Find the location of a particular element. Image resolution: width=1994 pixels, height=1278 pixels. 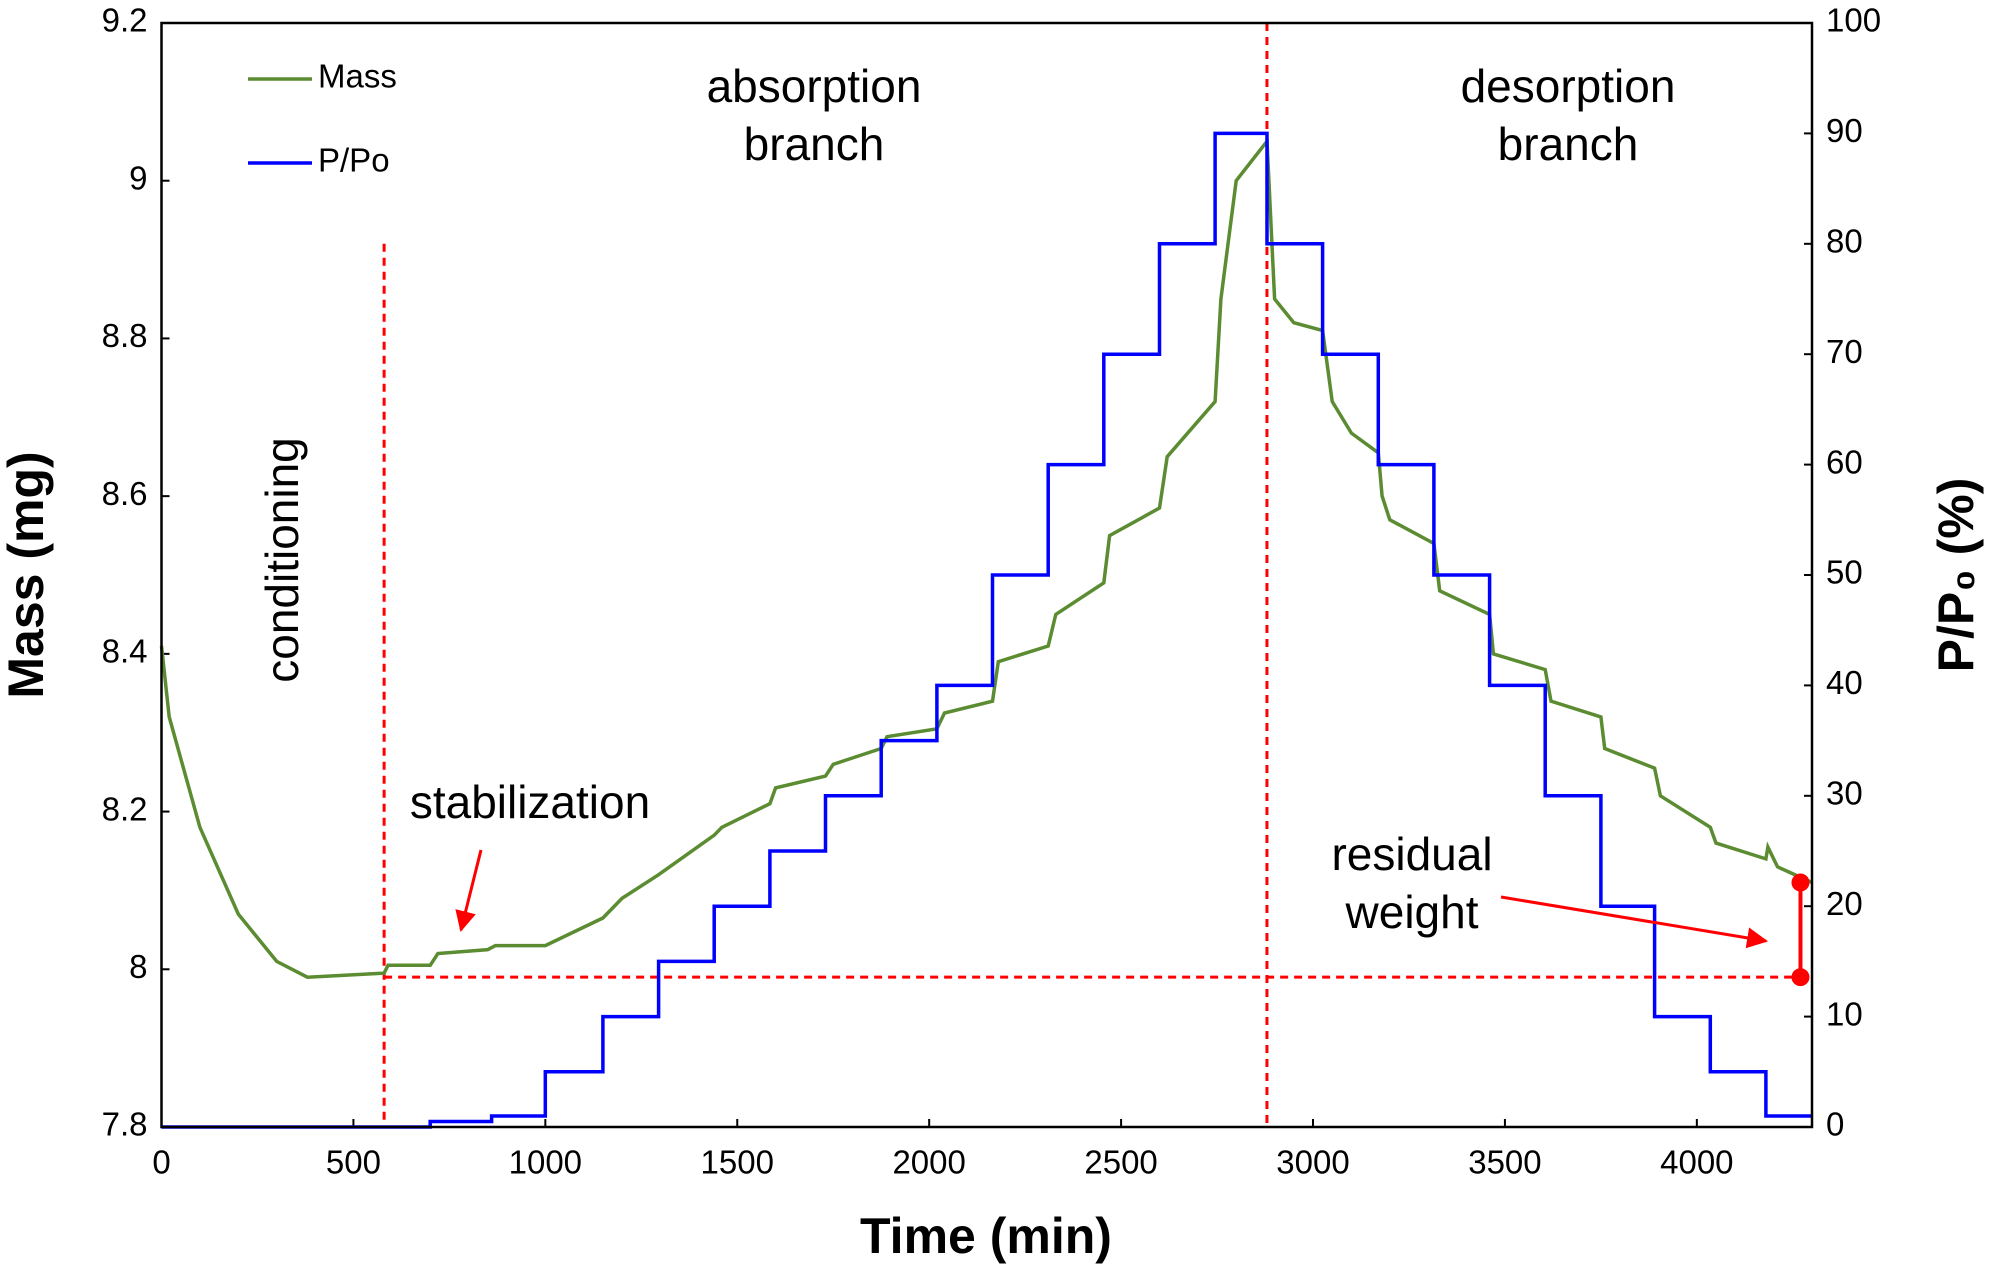

y2-tick-label: 60 is located at coordinates (1844, 461).